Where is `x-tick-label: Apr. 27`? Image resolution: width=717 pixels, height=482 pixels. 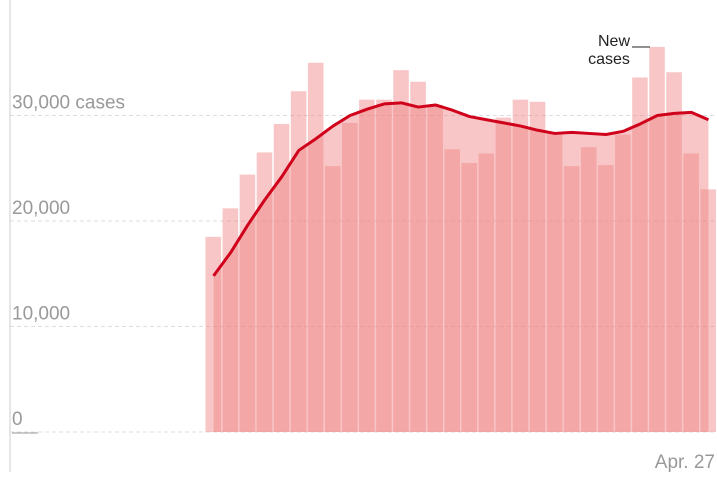
x-tick-label: Apr. 27 is located at coordinates (685, 462).